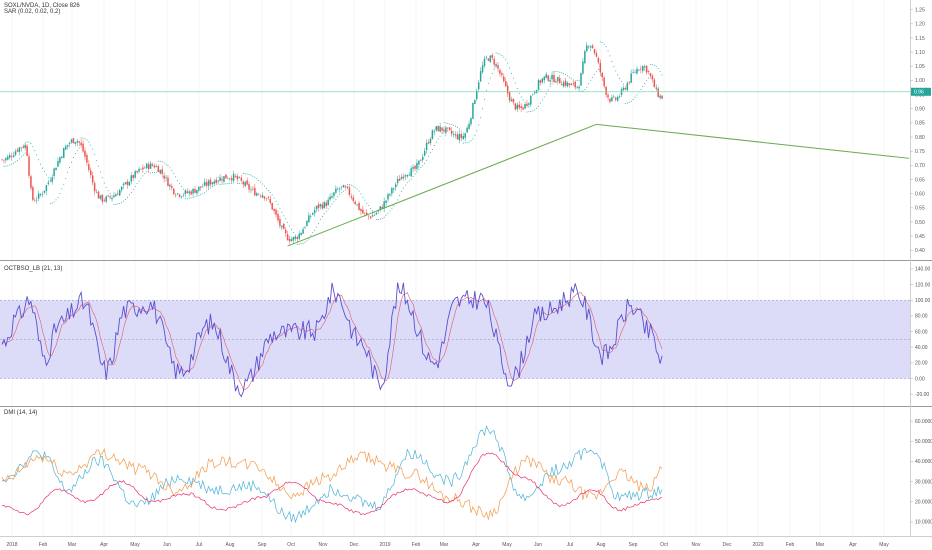 The image size is (932, 550). Describe the element at coordinates (538, 545) in the screenshot. I see `x-tick-label: Jun` at that location.